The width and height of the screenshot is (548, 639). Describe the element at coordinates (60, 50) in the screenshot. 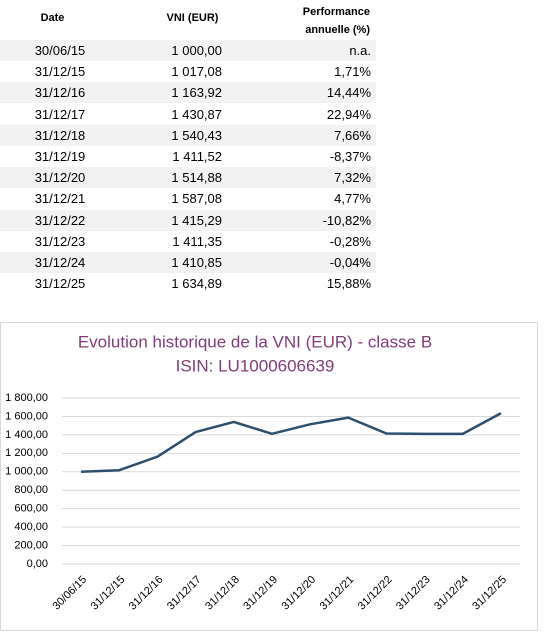

I see `date-cell: 30/06/15` at that location.